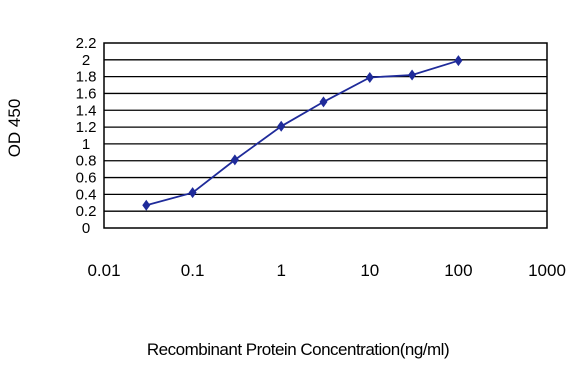 This screenshot has width=578, height=369. What do you see at coordinates (86, 43) in the screenshot?
I see `y-tick-label: 2.2` at bounding box center [86, 43].